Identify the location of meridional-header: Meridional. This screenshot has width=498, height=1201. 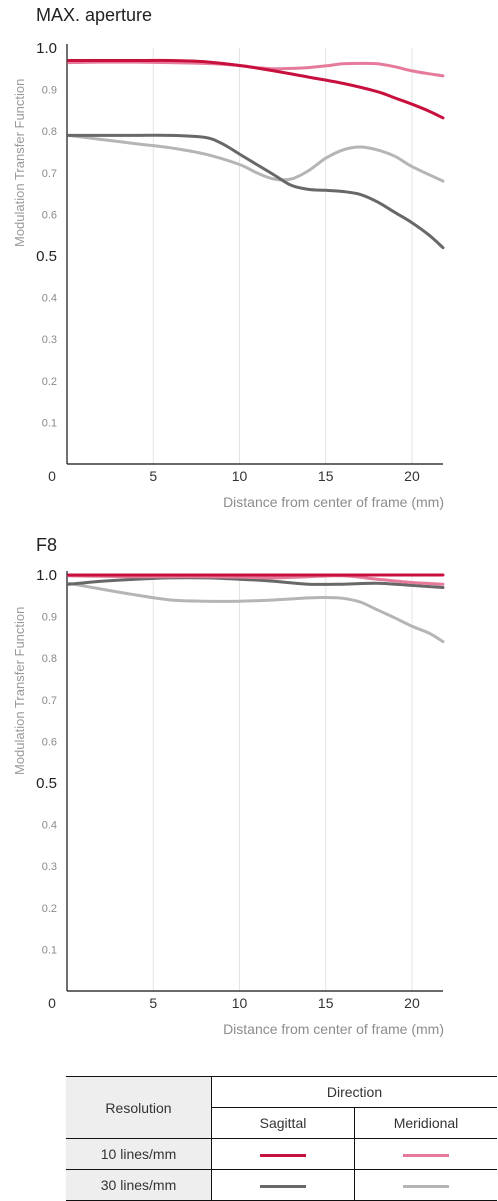
(425, 1123).